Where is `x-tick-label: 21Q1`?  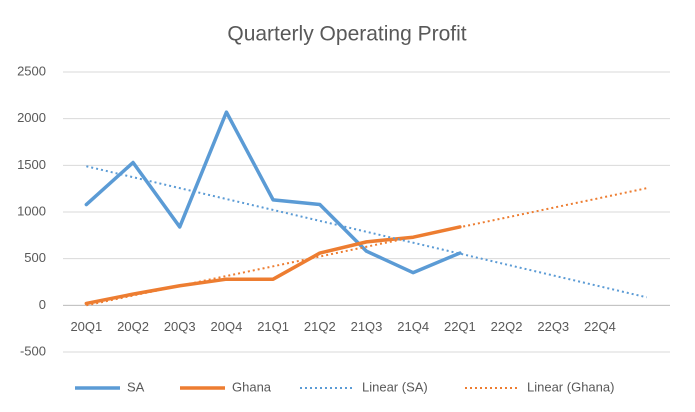
x-tick-label: 21Q1 is located at coordinates (273, 326).